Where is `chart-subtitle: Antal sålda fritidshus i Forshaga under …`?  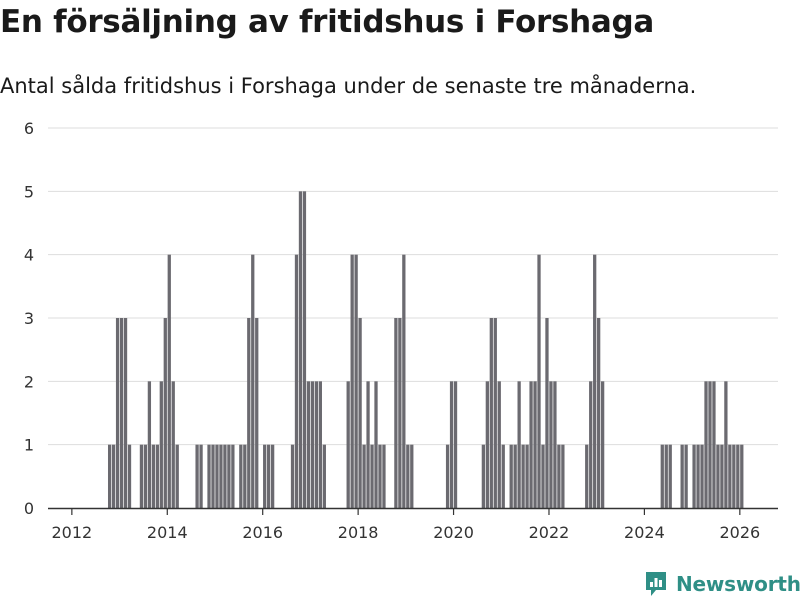 chart-subtitle: Antal sålda fritidshus i Forshaga under … is located at coordinates (348, 86).